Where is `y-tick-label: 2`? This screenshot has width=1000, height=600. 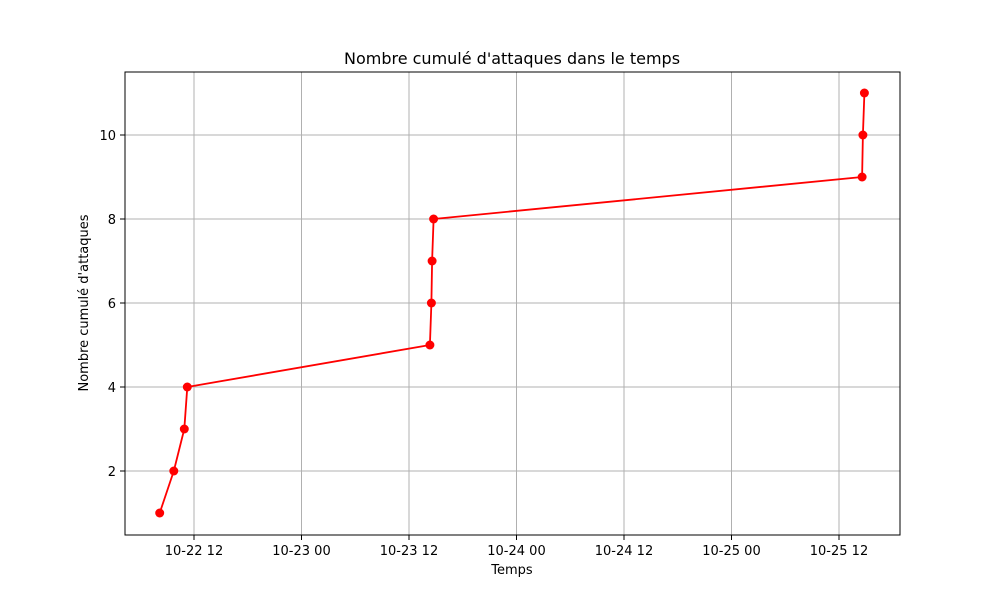
y-tick-label: 2 is located at coordinates (112, 472).